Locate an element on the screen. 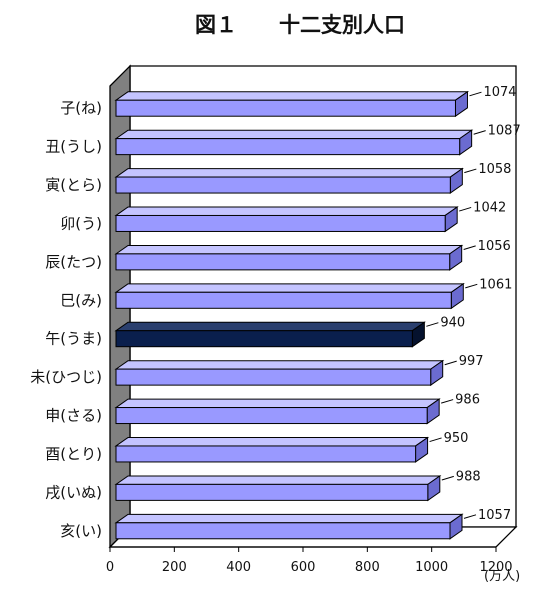 This screenshot has height=600, width=552. x-tick-label: 600 is located at coordinates (303, 567).